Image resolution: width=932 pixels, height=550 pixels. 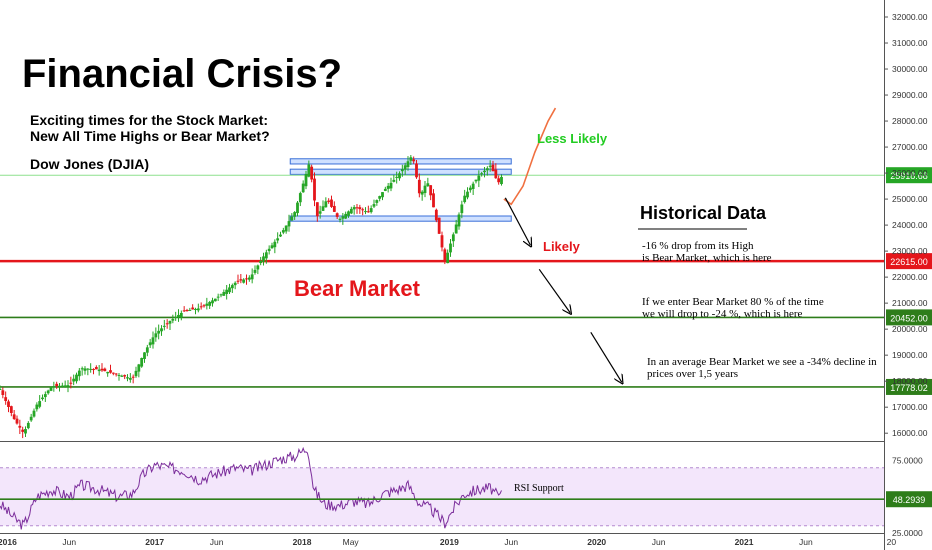 I want to click on annotation-arrows, so click(x=625, y=289).